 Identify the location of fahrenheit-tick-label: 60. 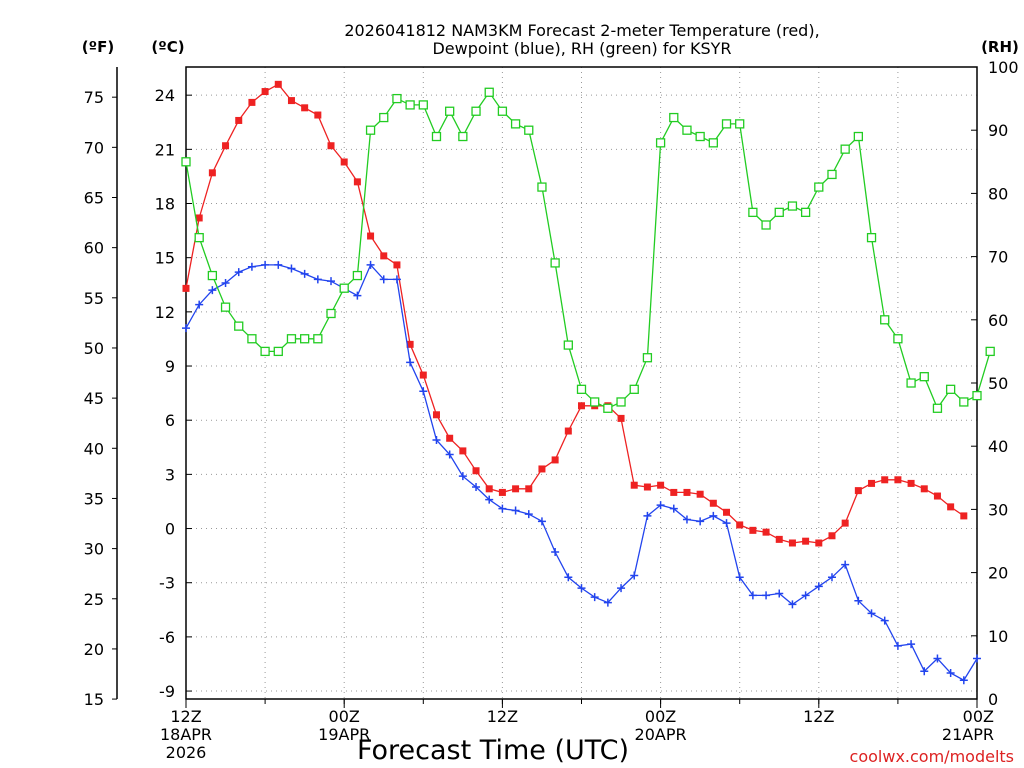
(94, 248).